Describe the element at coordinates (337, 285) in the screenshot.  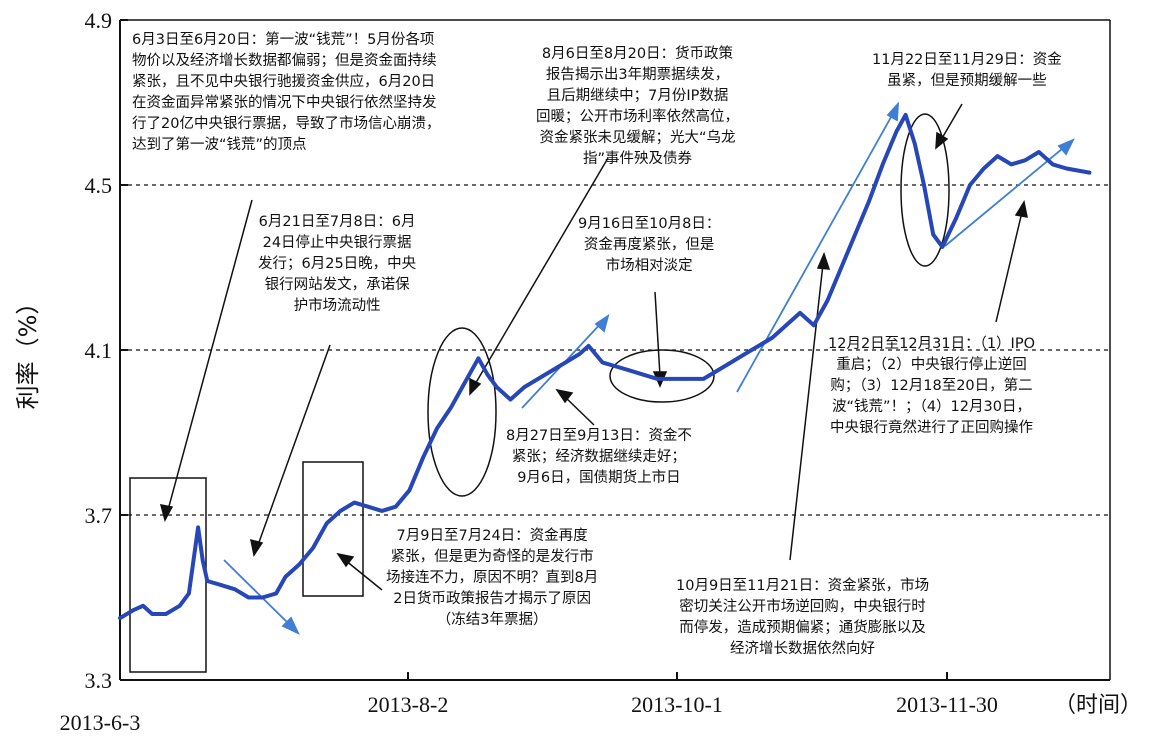
I see `annotation-line: 银行网站发文，承诺保` at that location.